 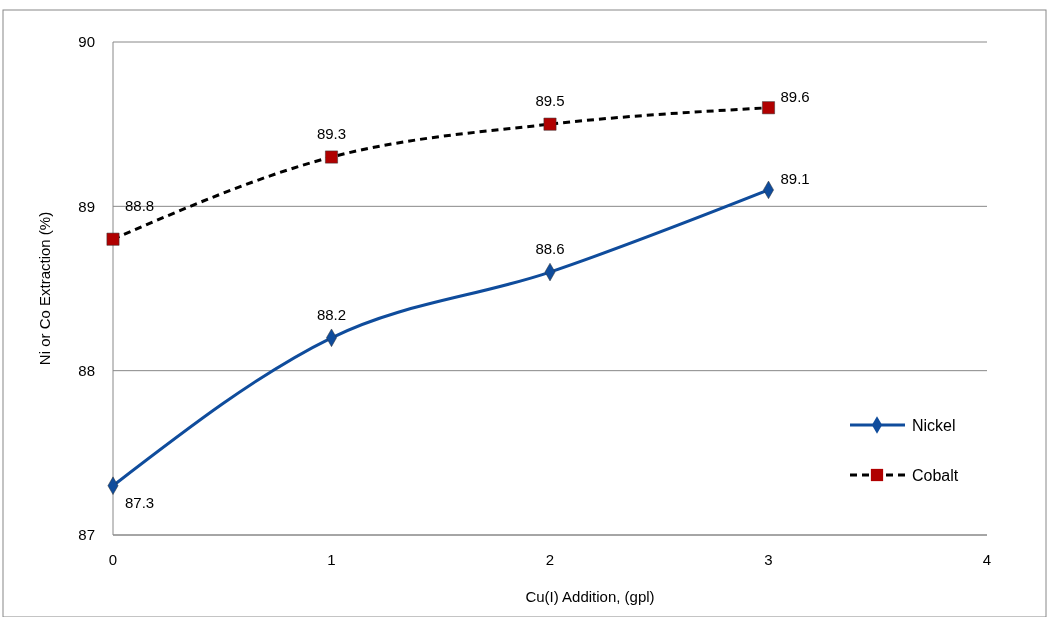 What do you see at coordinates (768, 559) in the screenshot?
I see `x-tick-label: 3` at bounding box center [768, 559].